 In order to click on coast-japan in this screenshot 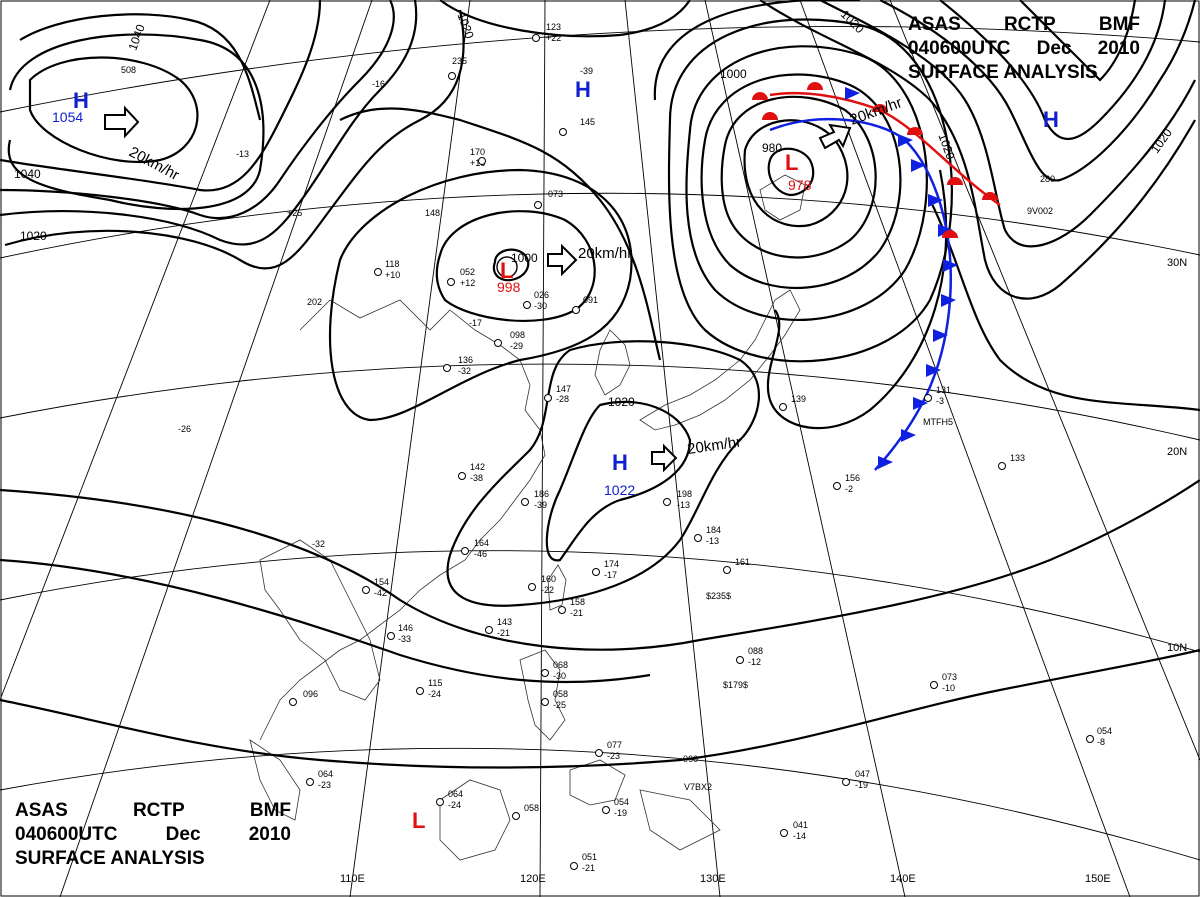, I will do `click(720, 360)`.